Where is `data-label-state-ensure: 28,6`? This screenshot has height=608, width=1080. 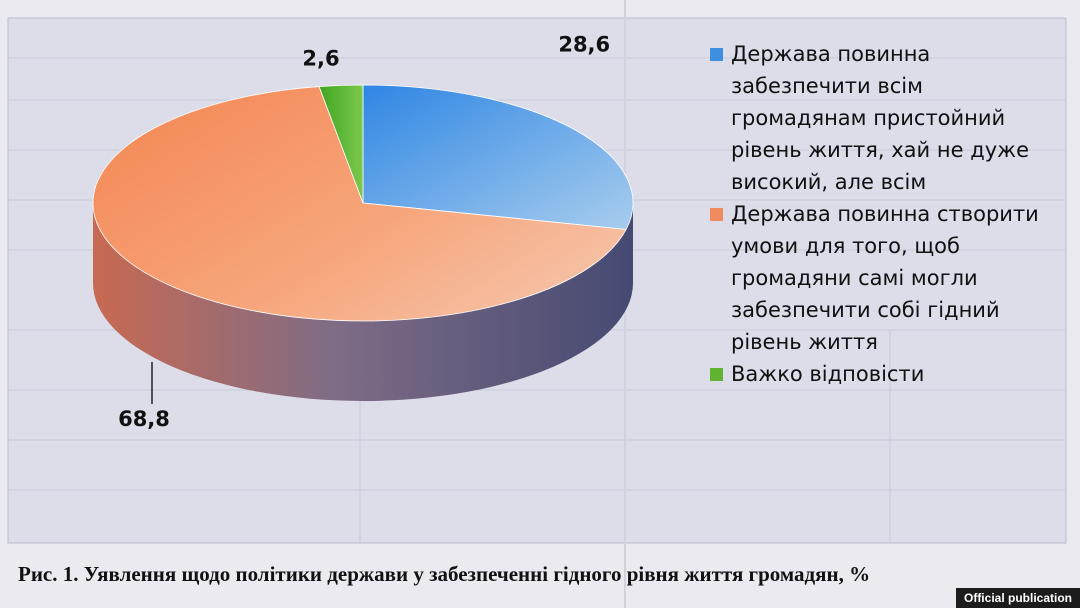 data-label-state-ensure: 28,6 is located at coordinates (584, 45).